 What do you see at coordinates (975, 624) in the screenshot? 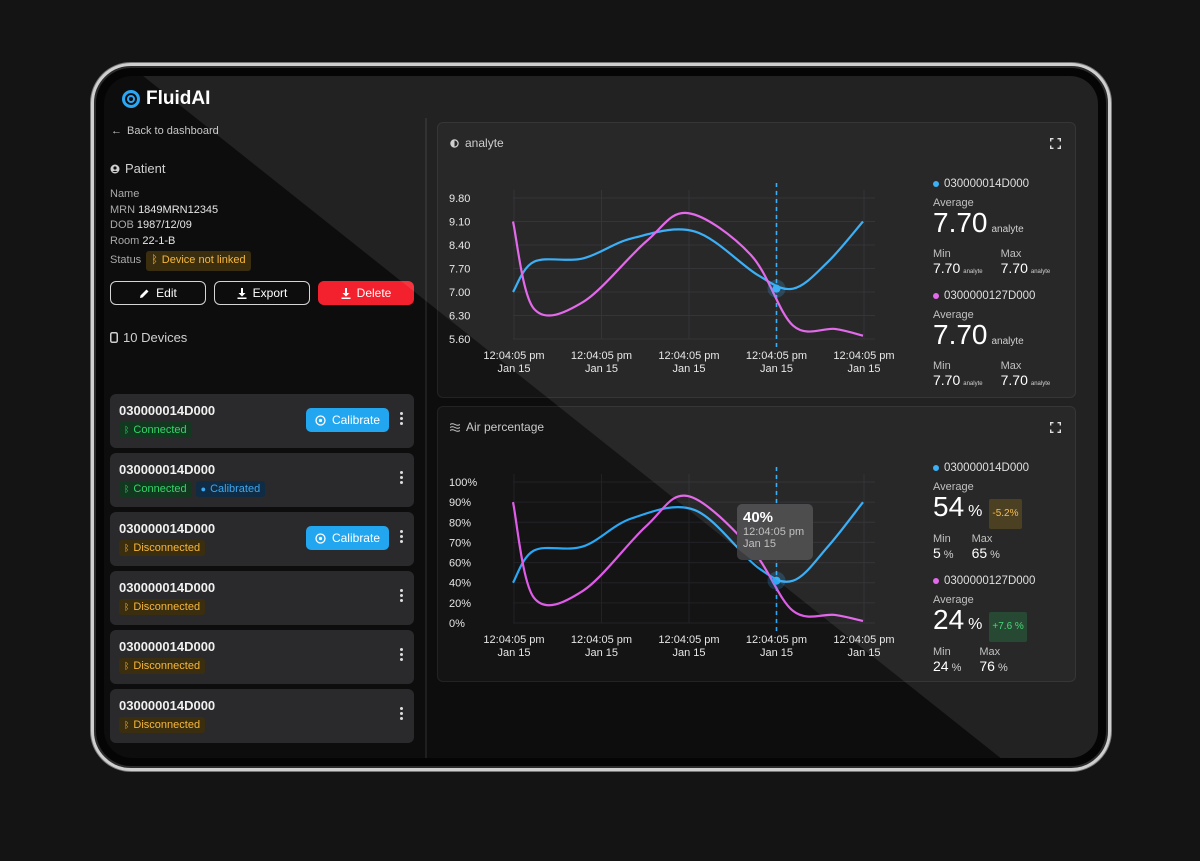
I see `average-unit: %` at bounding box center [975, 624].